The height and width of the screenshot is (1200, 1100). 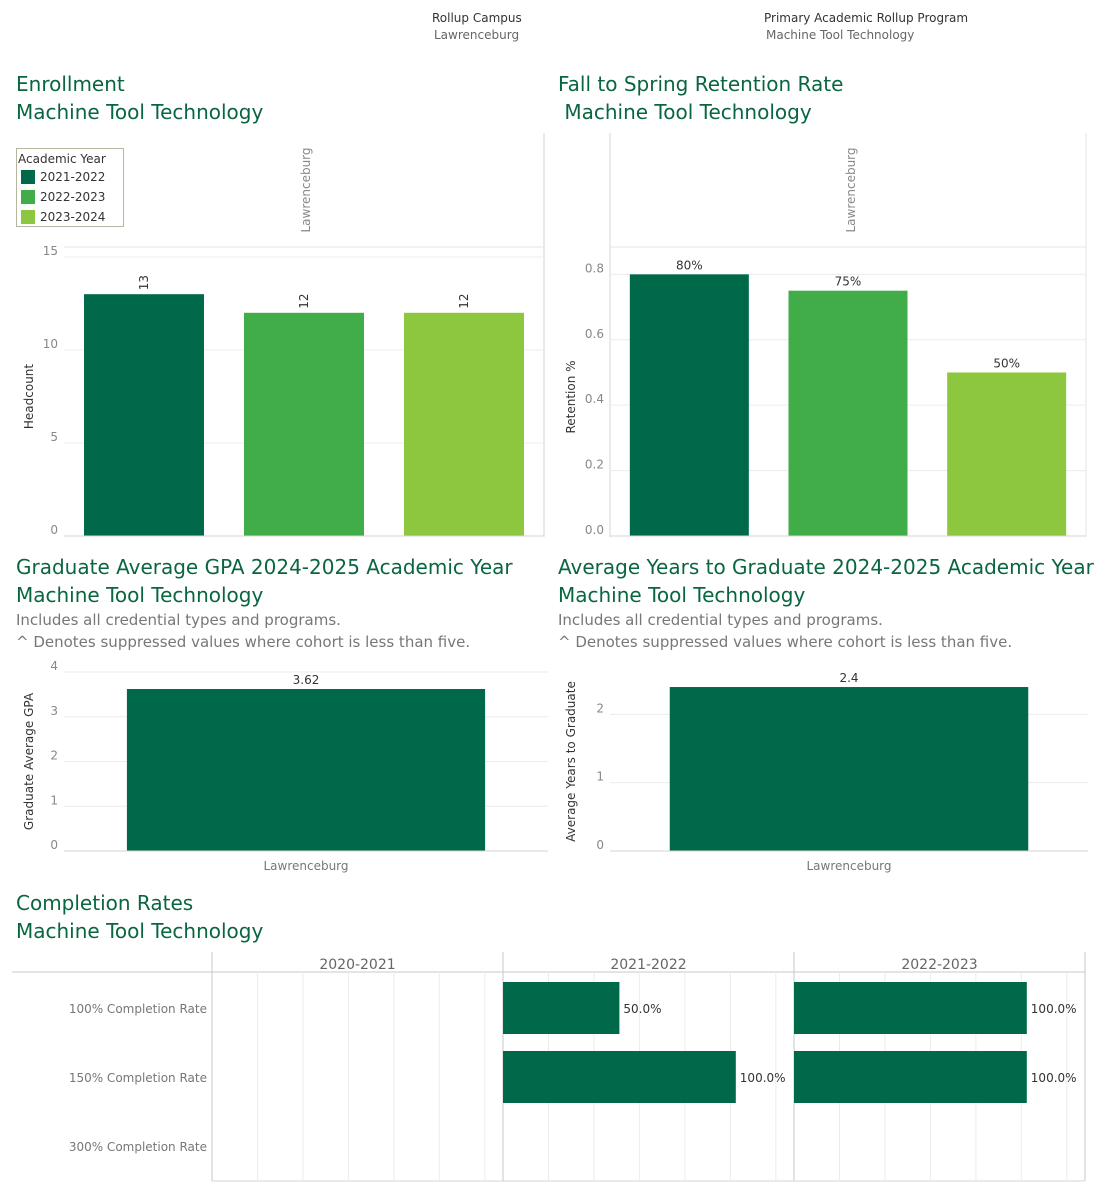 I want to click on column-header: 2021-2022, so click(x=648, y=965).